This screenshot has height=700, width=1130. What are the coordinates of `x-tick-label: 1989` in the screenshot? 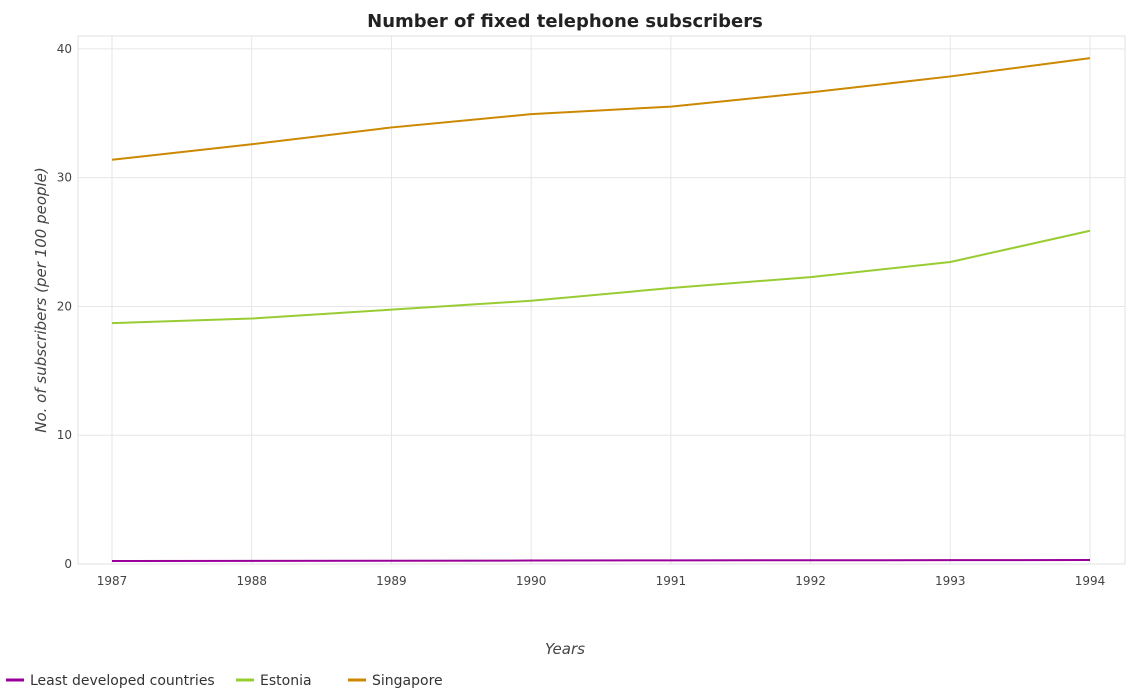 It's located at (391, 581).